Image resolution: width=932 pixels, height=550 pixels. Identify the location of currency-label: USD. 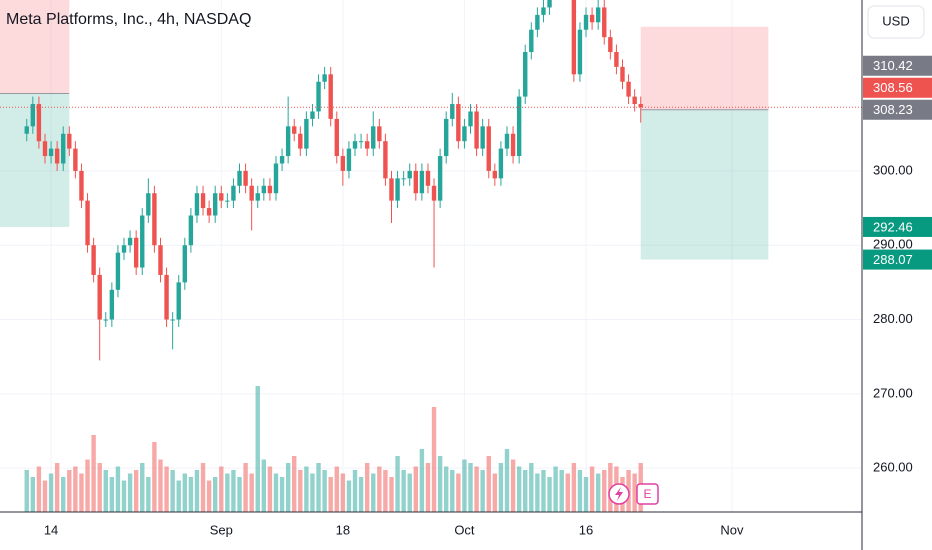
(895, 20).